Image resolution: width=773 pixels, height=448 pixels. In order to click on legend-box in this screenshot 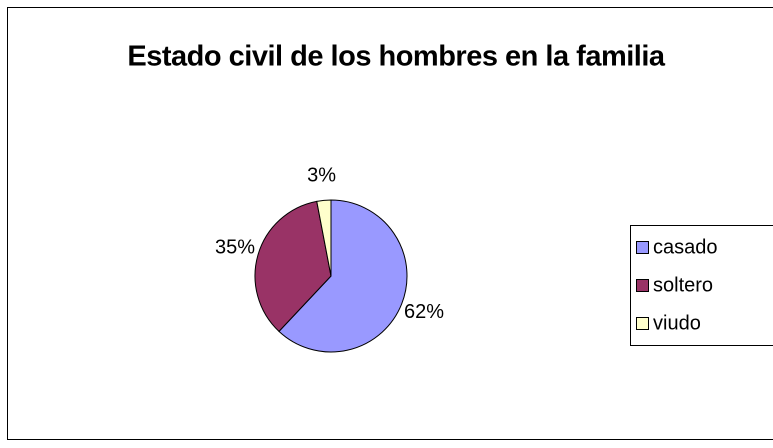, I will do `click(701, 285)`.